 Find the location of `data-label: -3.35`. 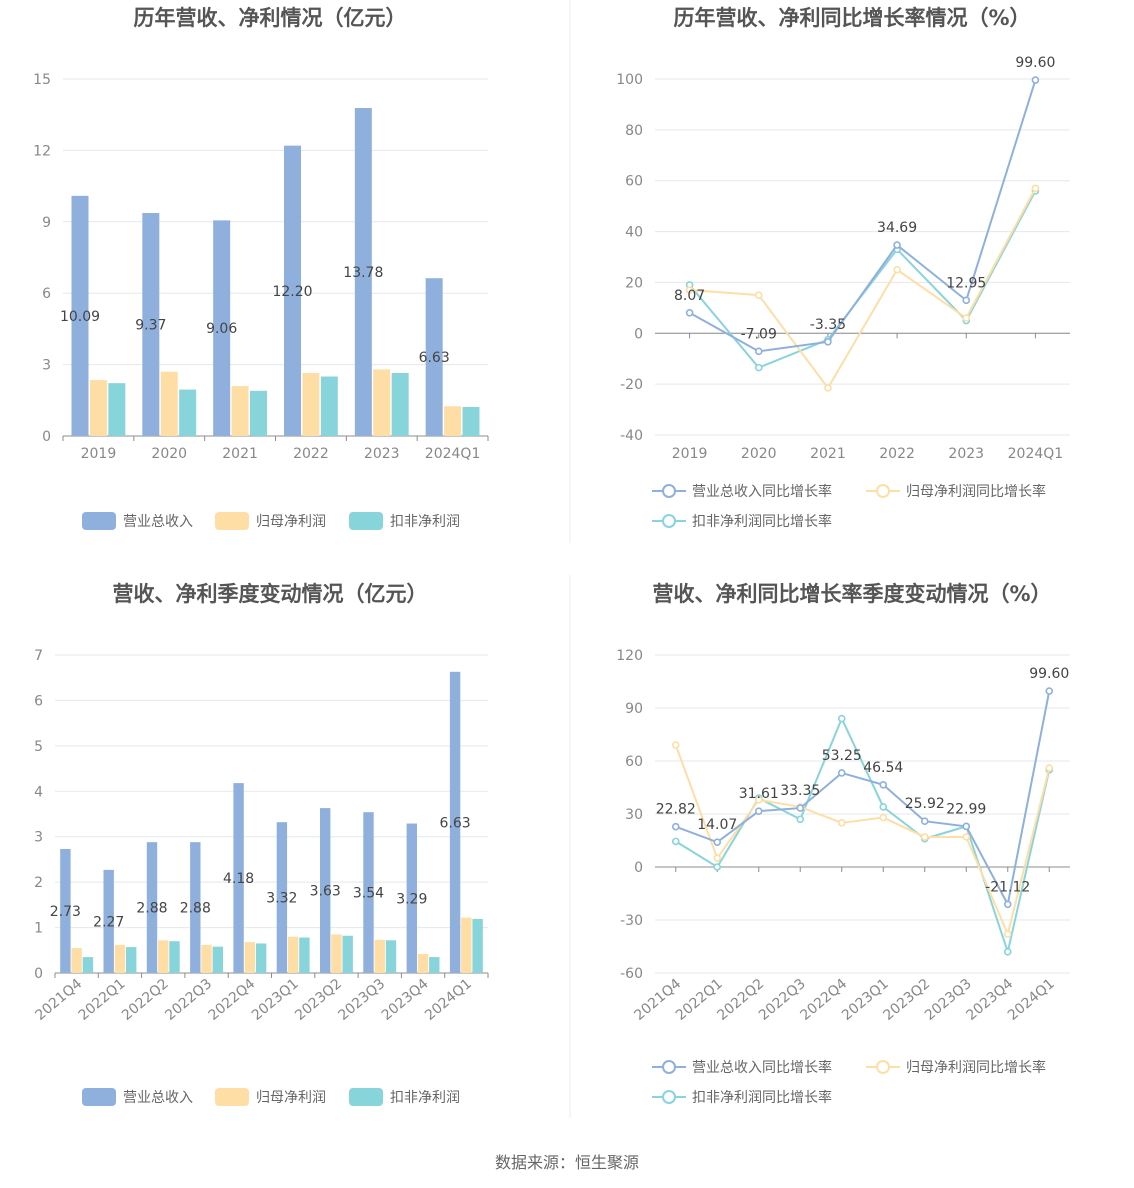

data-label: -3.35 is located at coordinates (828, 325).